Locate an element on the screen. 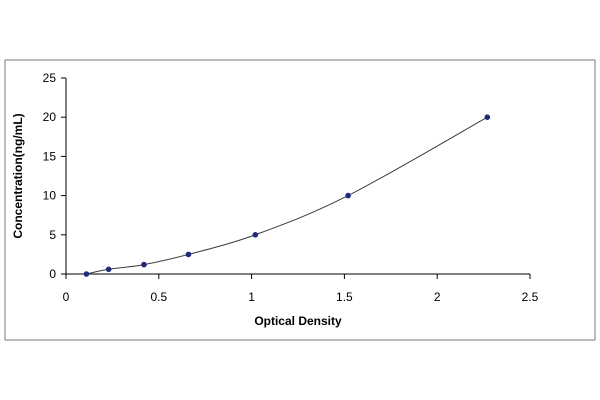 The width and height of the screenshot is (600, 400). x-tick-label: 2.5 is located at coordinates (530, 297).